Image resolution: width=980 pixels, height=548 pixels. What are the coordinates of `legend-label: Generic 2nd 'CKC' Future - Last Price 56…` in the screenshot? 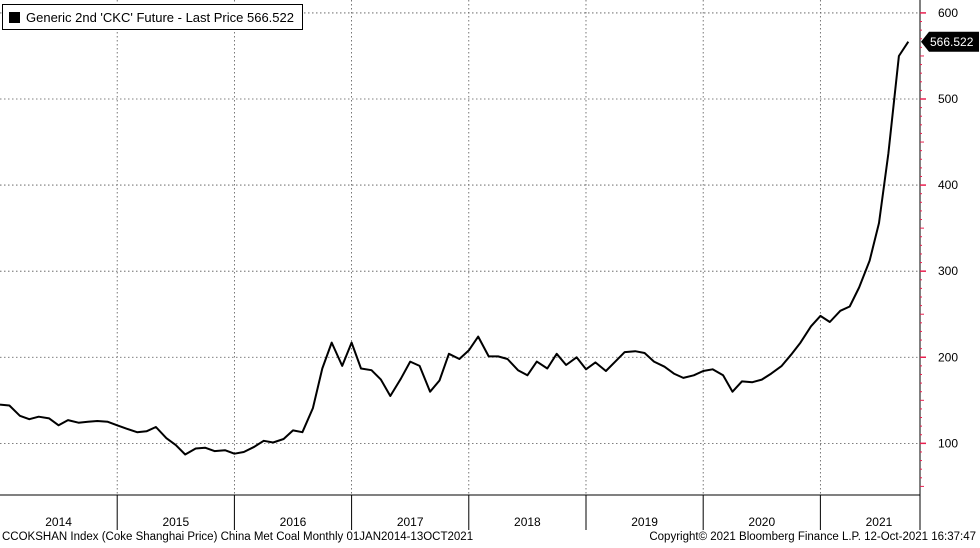 It's located at (160, 17).